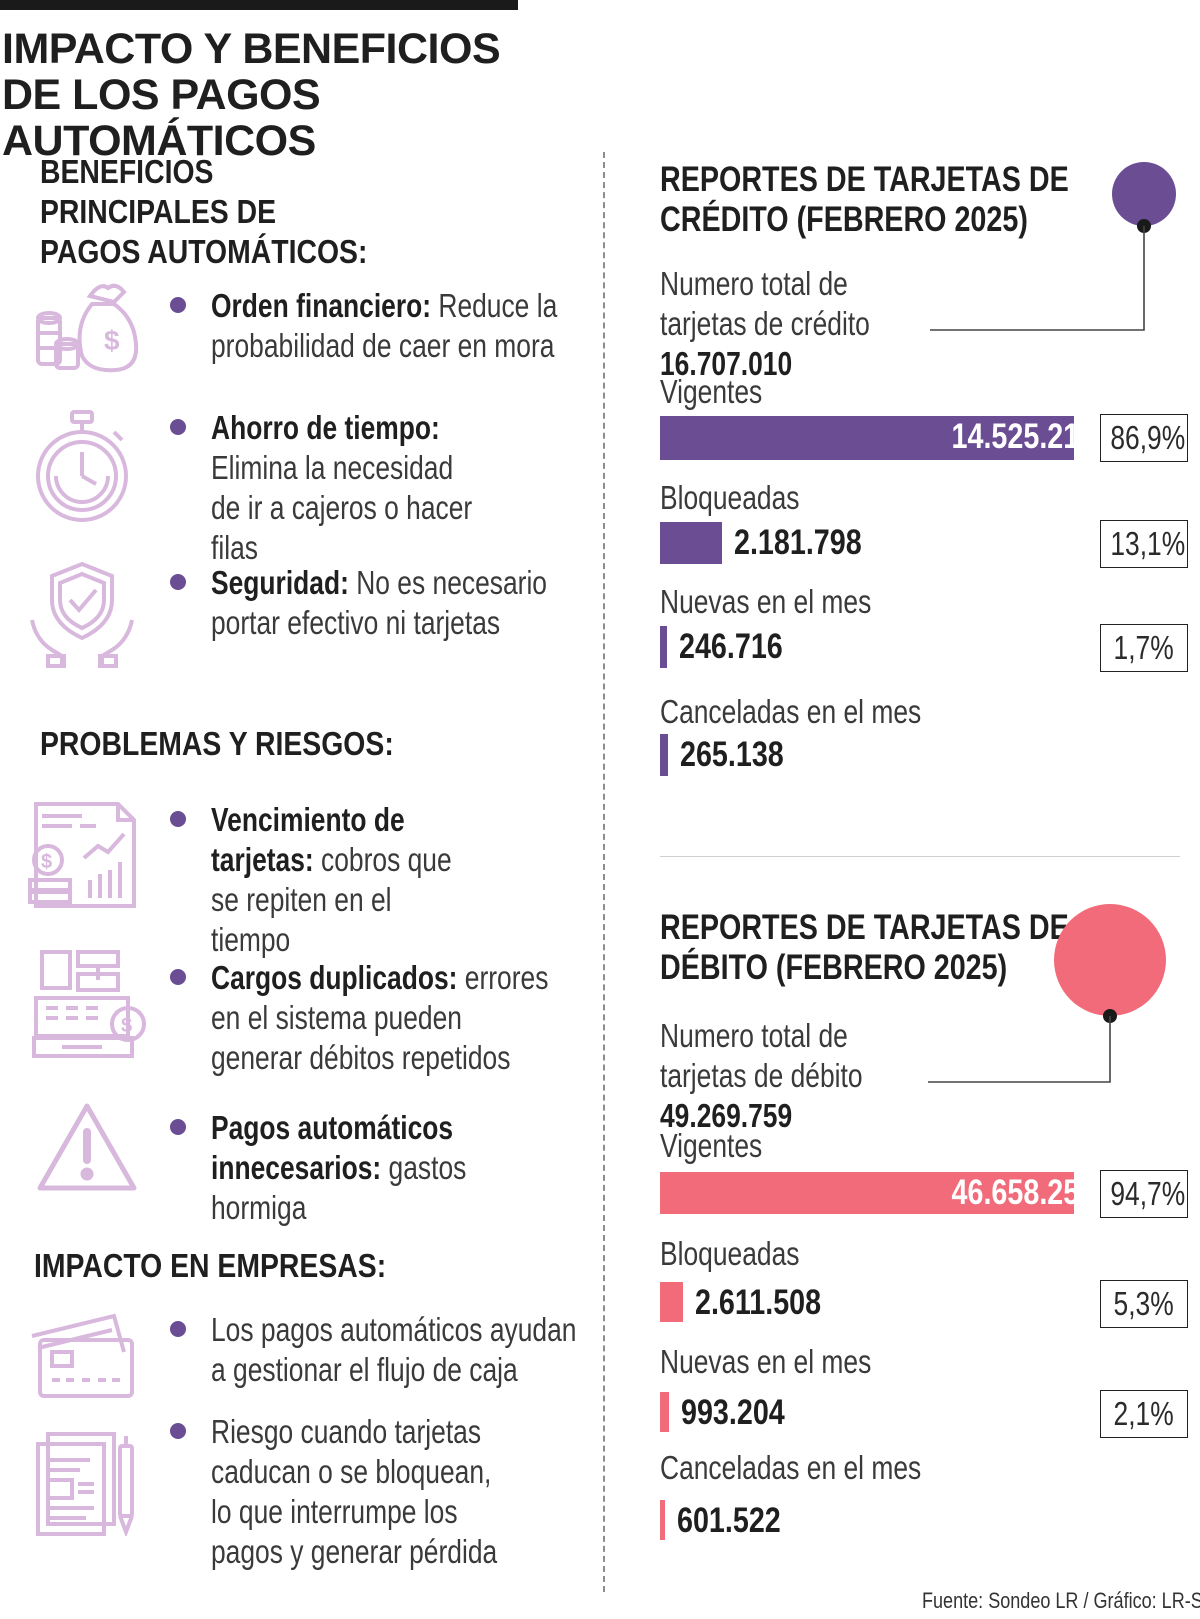 This screenshot has height=1619, width=1200. What do you see at coordinates (1061, 1600) in the screenshot?
I see `source-note: Fuente: Sondeo LR / Gráfico: LR-ST` at bounding box center [1061, 1600].